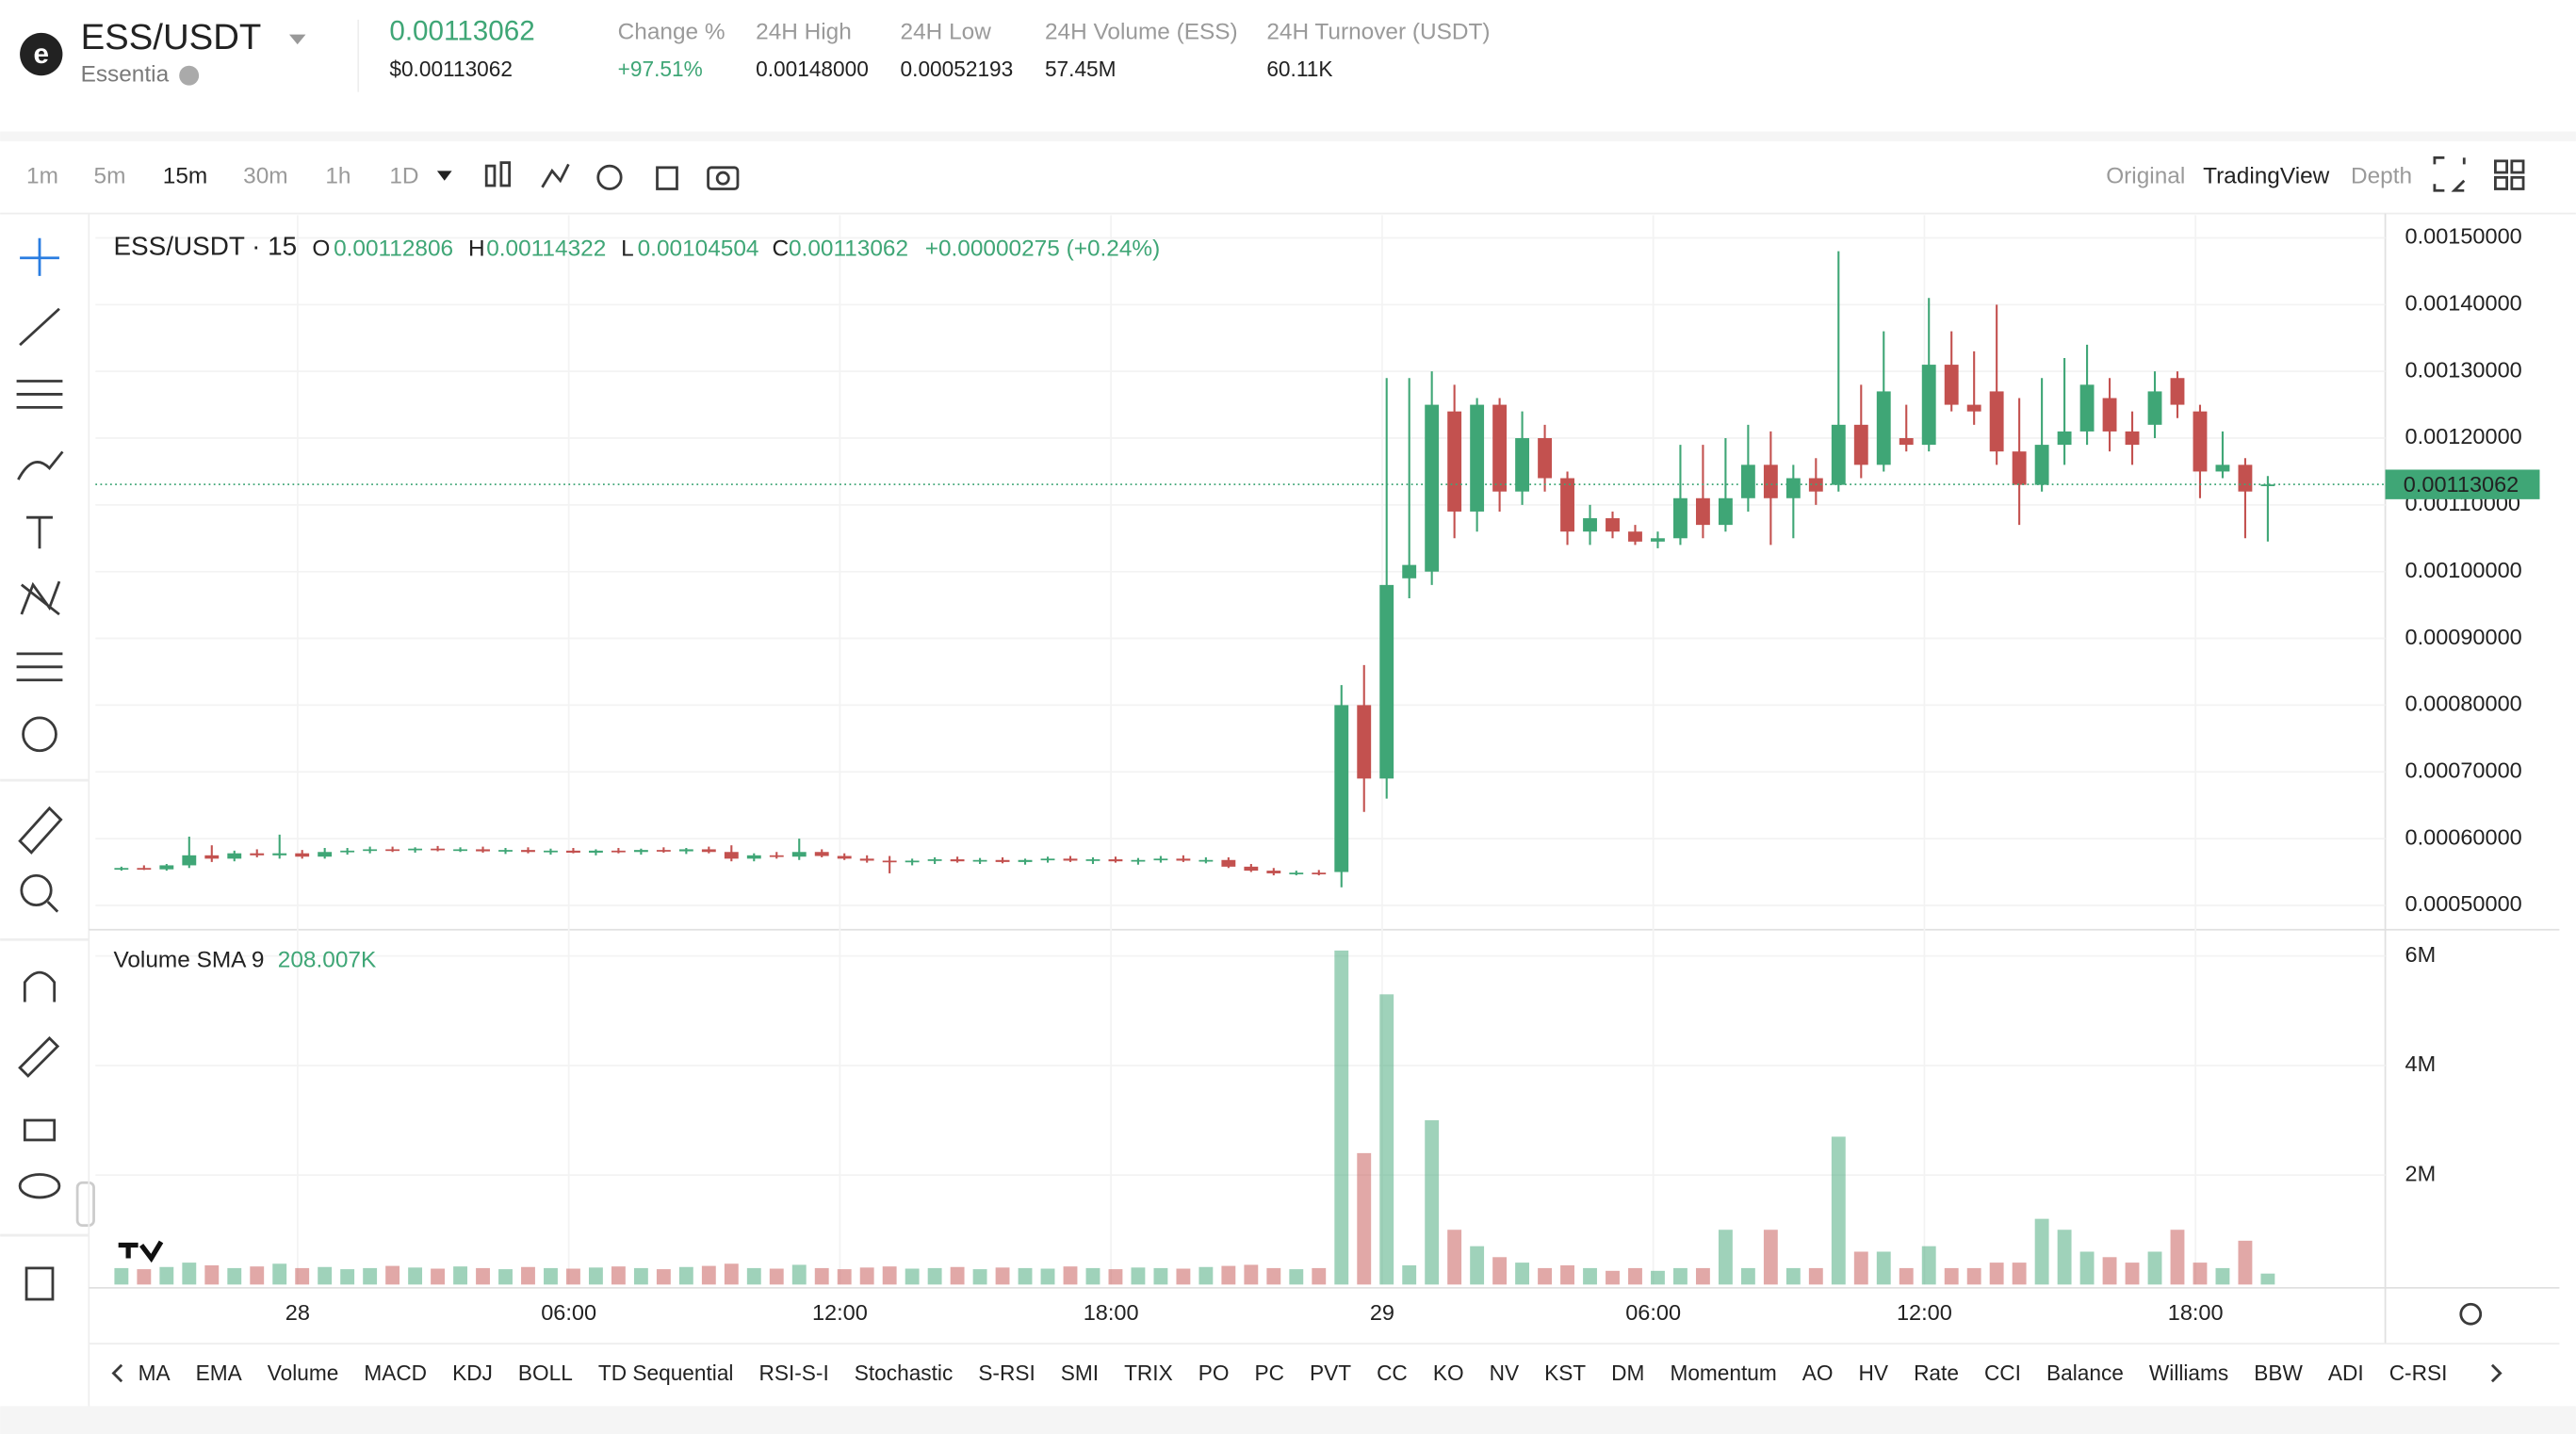  I want to click on indicator: Volume, so click(303, 1373).